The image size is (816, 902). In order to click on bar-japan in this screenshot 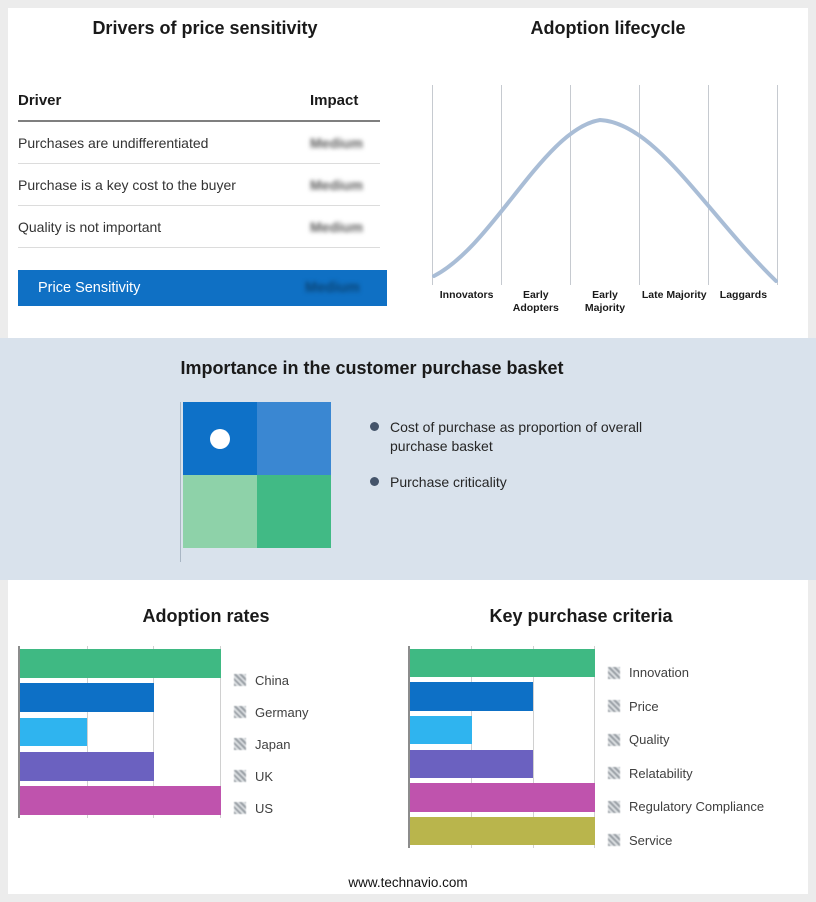, I will do `click(53, 732)`.